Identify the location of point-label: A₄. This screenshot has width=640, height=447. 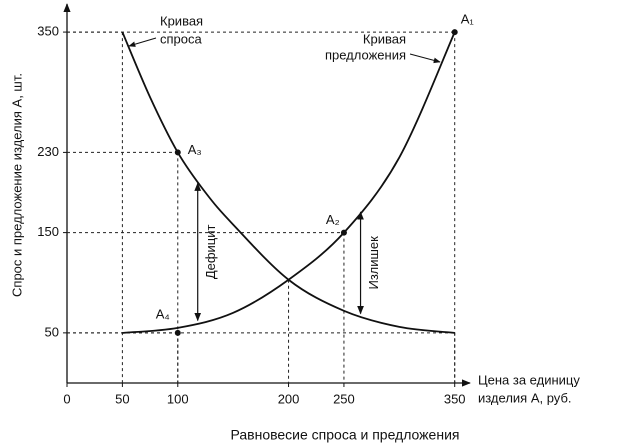
(163, 313).